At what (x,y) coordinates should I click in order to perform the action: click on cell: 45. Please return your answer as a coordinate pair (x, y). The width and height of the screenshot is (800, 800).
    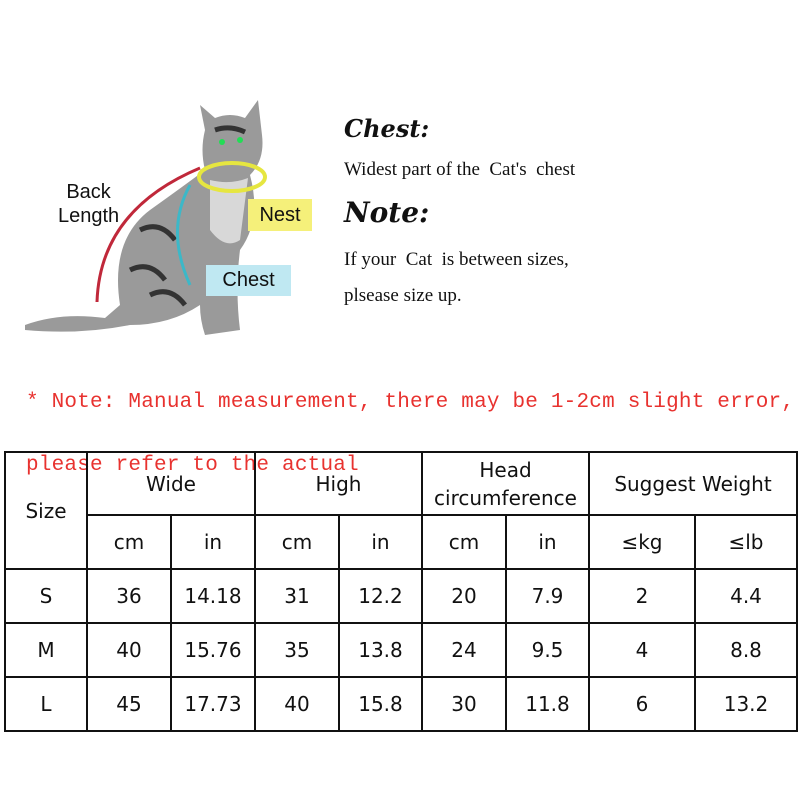
    Looking at the image, I should click on (129, 704).